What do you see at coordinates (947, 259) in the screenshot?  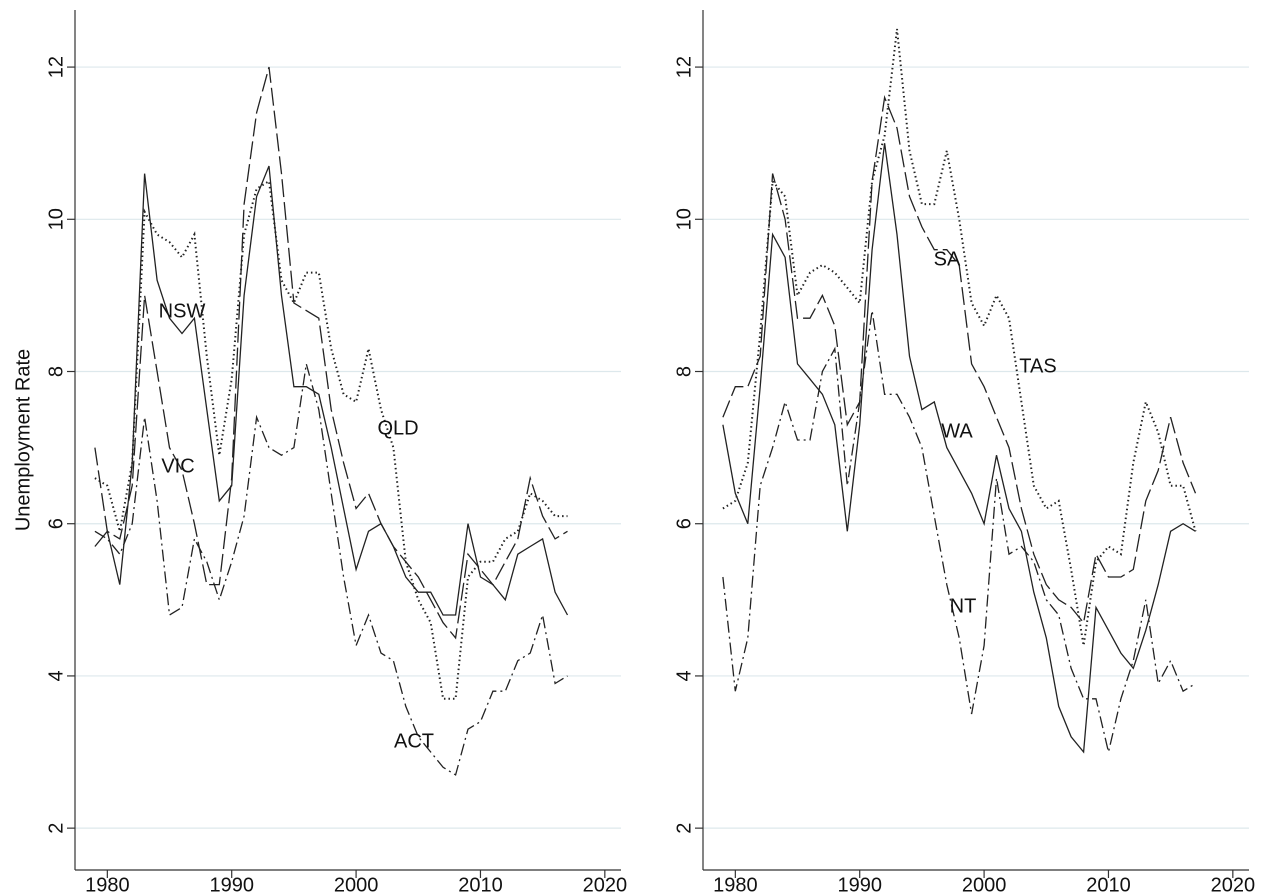 I see `series-label: SA` at bounding box center [947, 259].